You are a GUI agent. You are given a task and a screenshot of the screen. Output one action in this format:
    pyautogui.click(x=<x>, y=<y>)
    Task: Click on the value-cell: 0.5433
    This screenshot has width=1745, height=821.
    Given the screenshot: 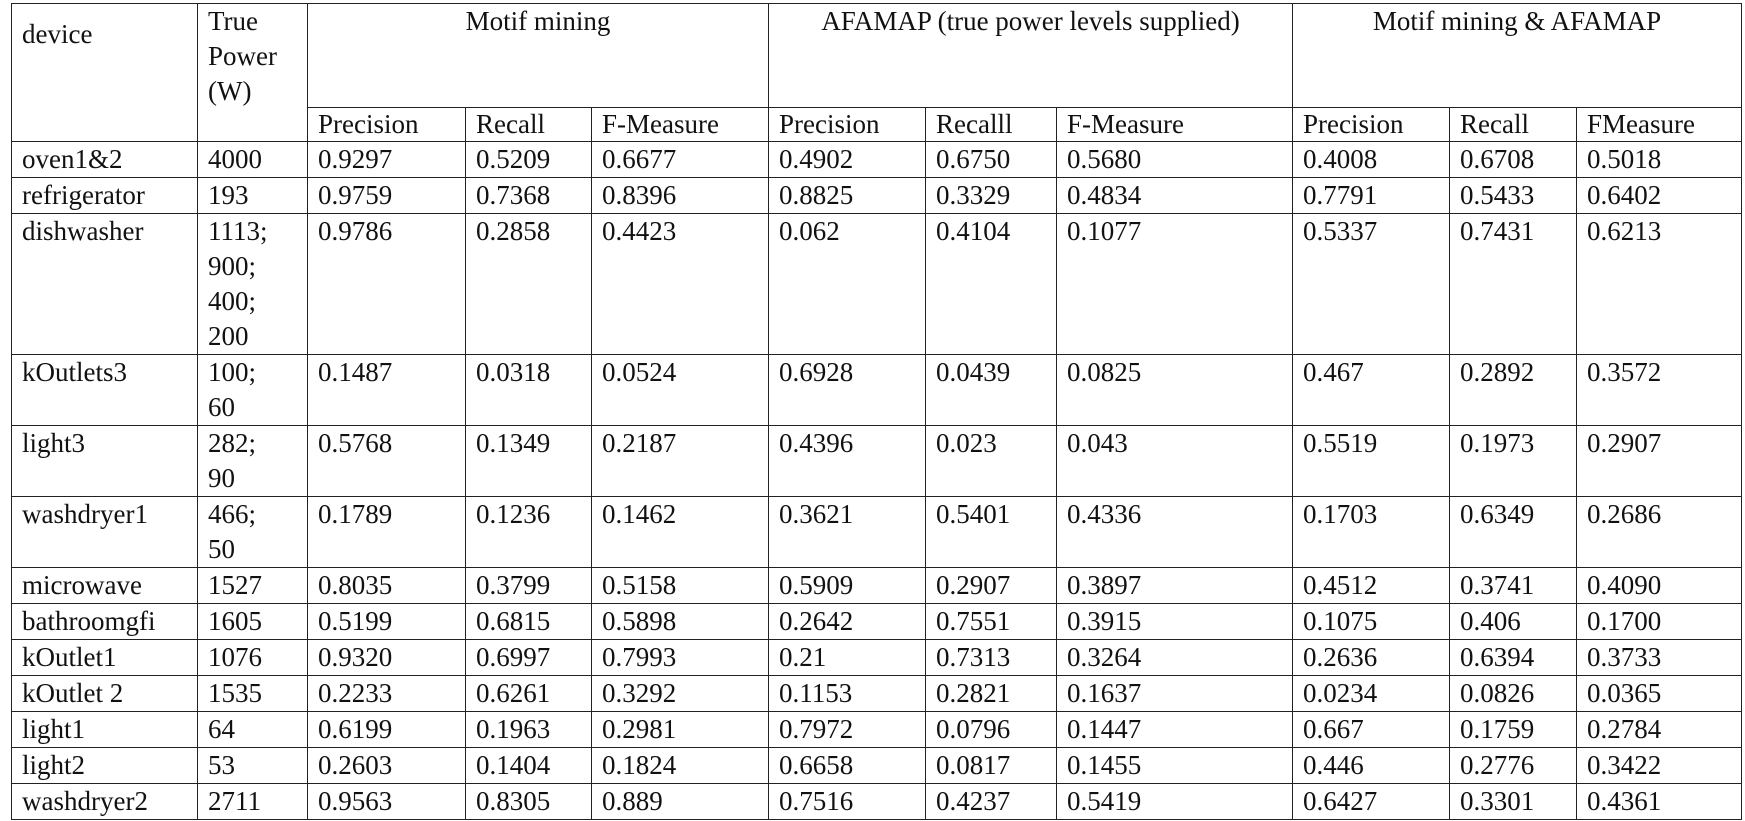 What is the action you would take?
    pyautogui.click(x=1513, y=195)
    